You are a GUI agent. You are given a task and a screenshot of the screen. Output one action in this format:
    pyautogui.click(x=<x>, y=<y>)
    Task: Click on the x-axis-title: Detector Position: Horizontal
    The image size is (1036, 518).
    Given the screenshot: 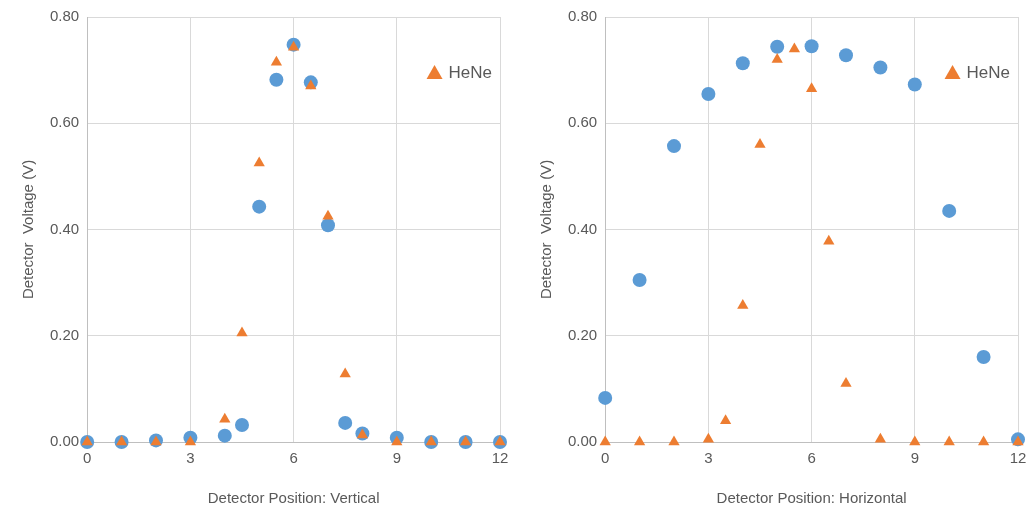 What is the action you would take?
    pyautogui.click(x=811, y=498)
    